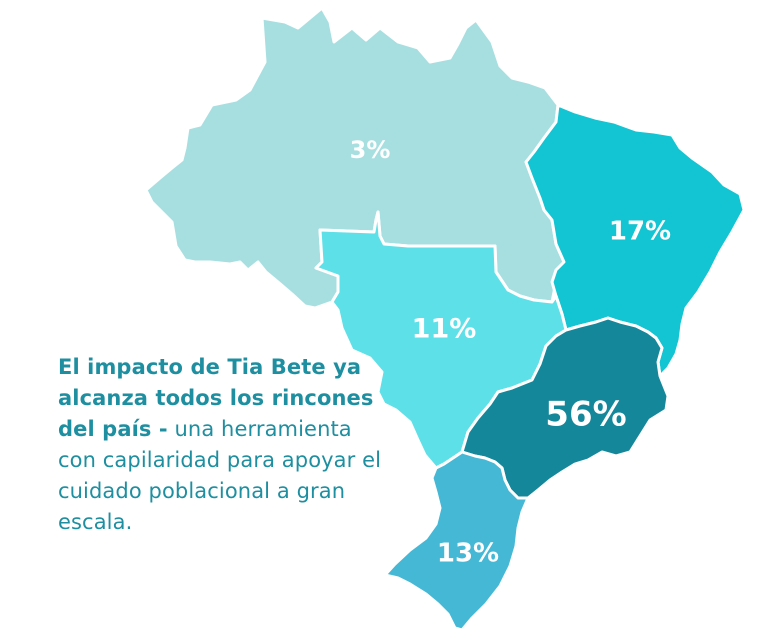  Describe the element at coordinates (585, 415) in the screenshot. I see `region-label-sudeste: 56%` at that location.